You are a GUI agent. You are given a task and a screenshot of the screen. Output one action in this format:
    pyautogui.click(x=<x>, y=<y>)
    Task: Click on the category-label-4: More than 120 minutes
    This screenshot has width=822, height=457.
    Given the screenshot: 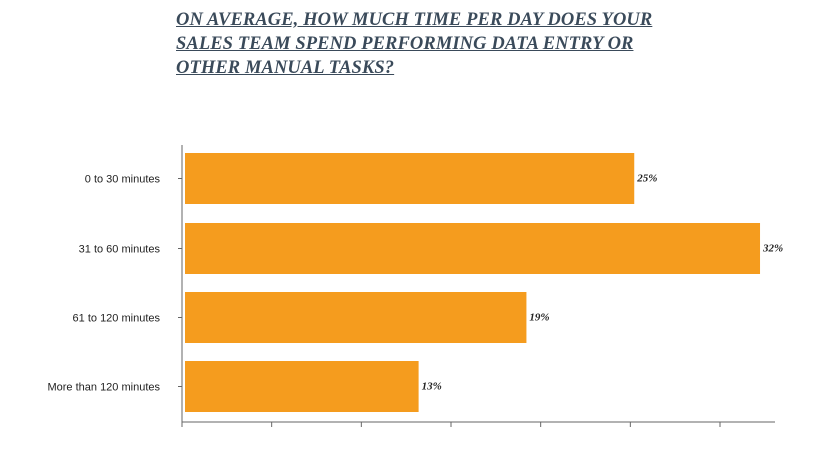 What is the action you would take?
    pyautogui.click(x=103, y=388)
    